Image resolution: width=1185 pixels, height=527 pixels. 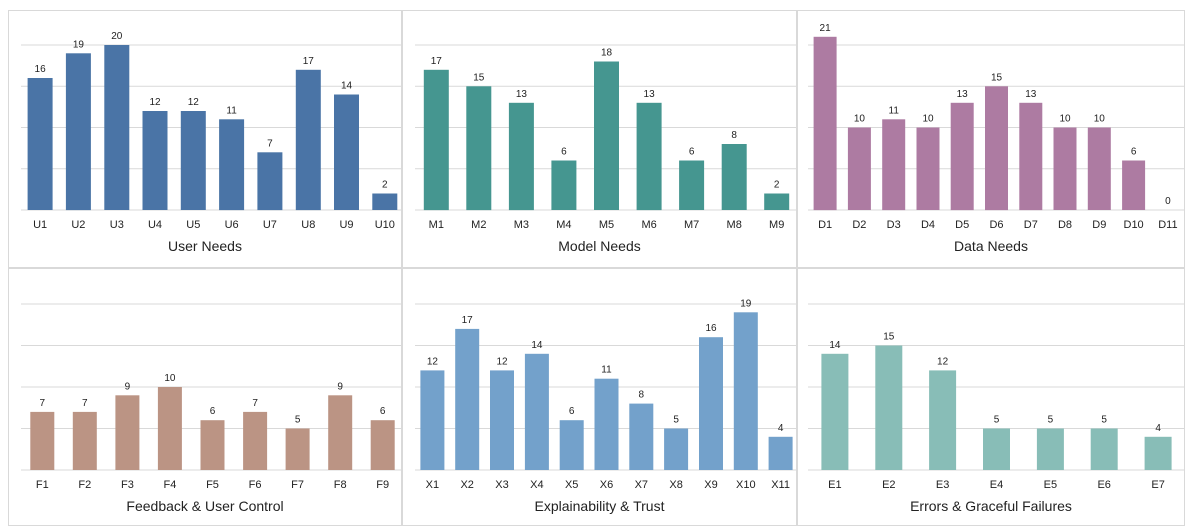 I want to click on feedback-user-control-bar-f4, so click(x=169, y=428).